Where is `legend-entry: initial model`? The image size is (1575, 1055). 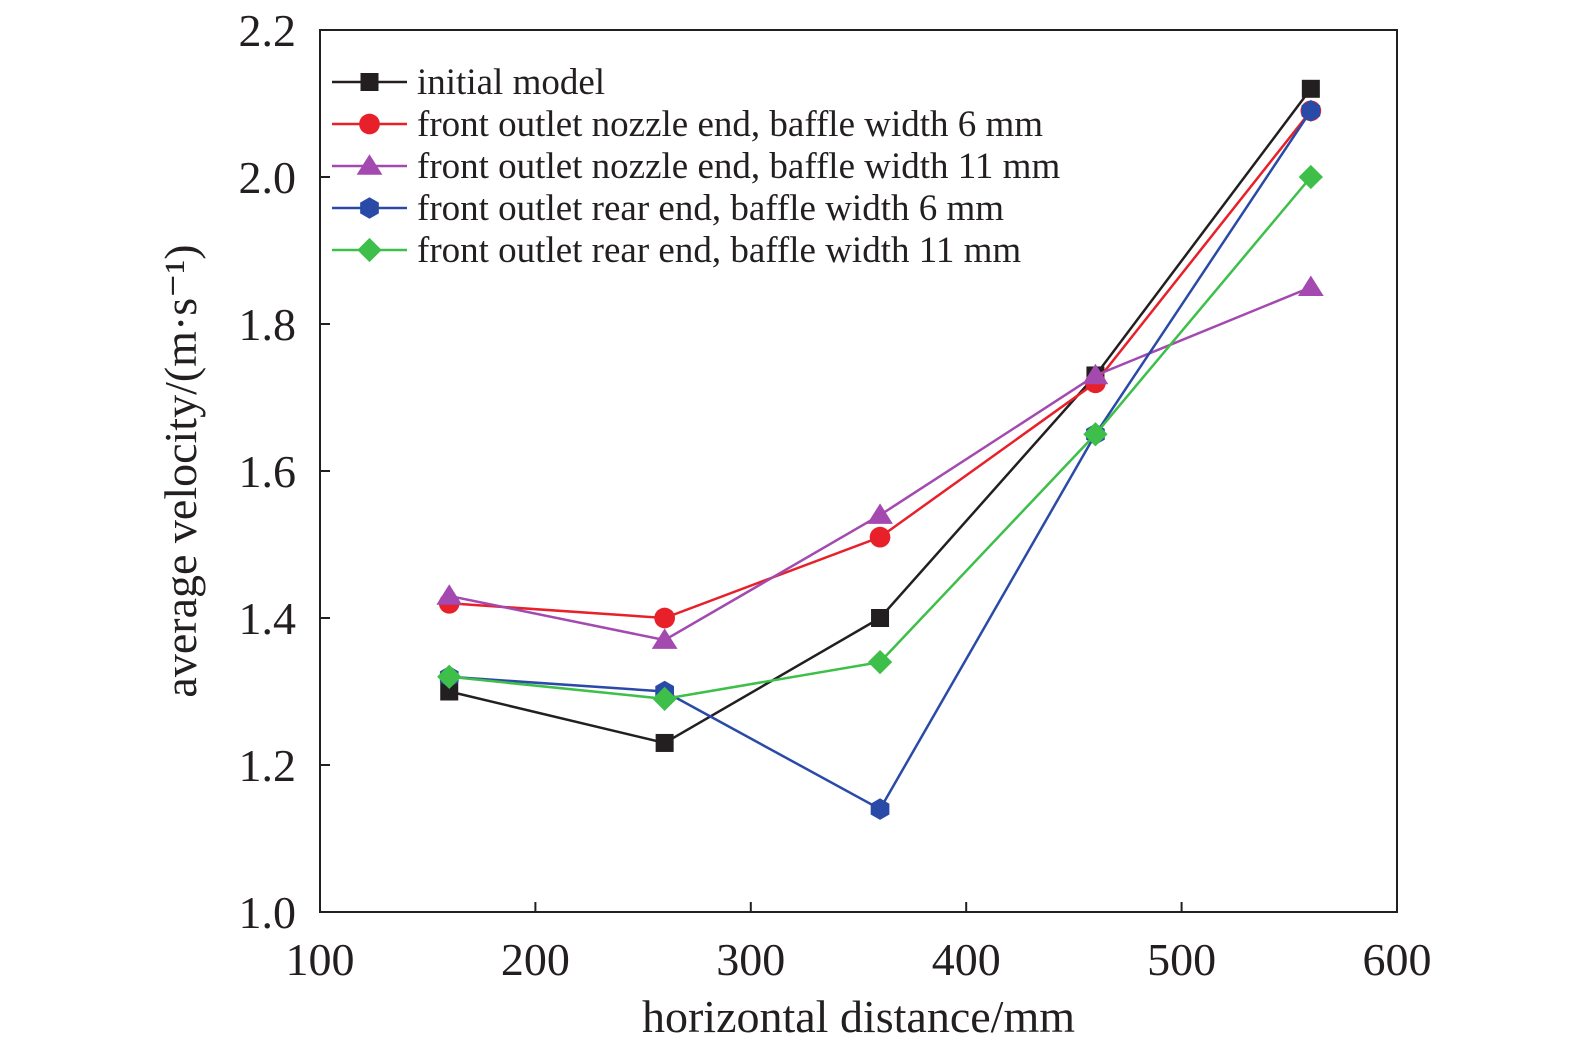 legend-entry: initial model is located at coordinates (511, 82).